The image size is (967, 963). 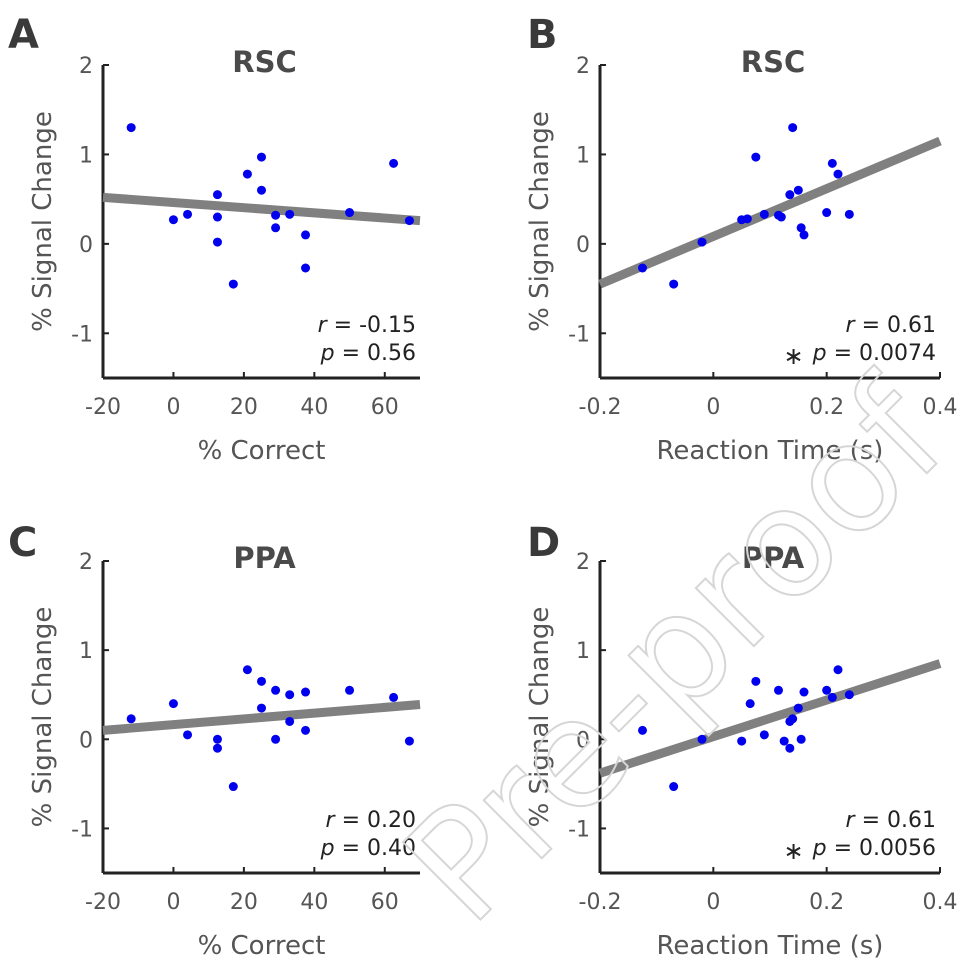 I want to click on chart-title: RSC, so click(x=264, y=62).